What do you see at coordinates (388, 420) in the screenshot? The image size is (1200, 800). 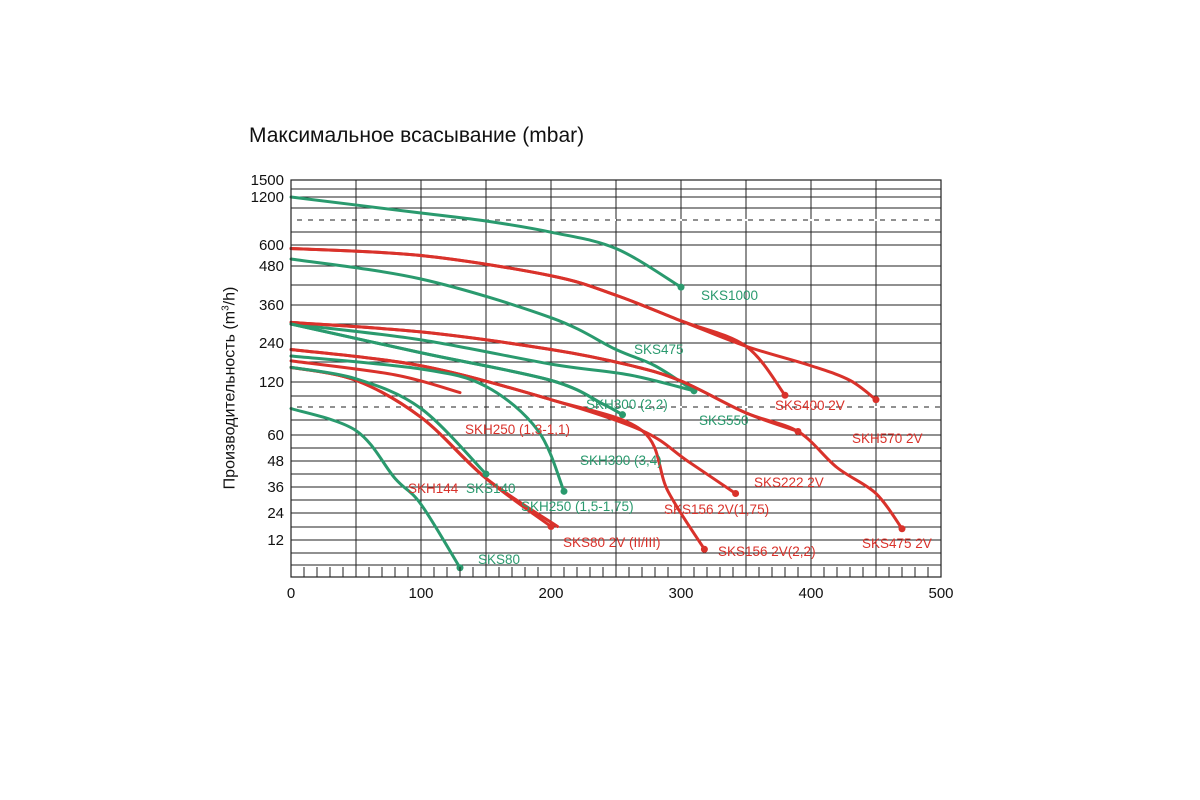 I see `curve-SKS140` at bounding box center [388, 420].